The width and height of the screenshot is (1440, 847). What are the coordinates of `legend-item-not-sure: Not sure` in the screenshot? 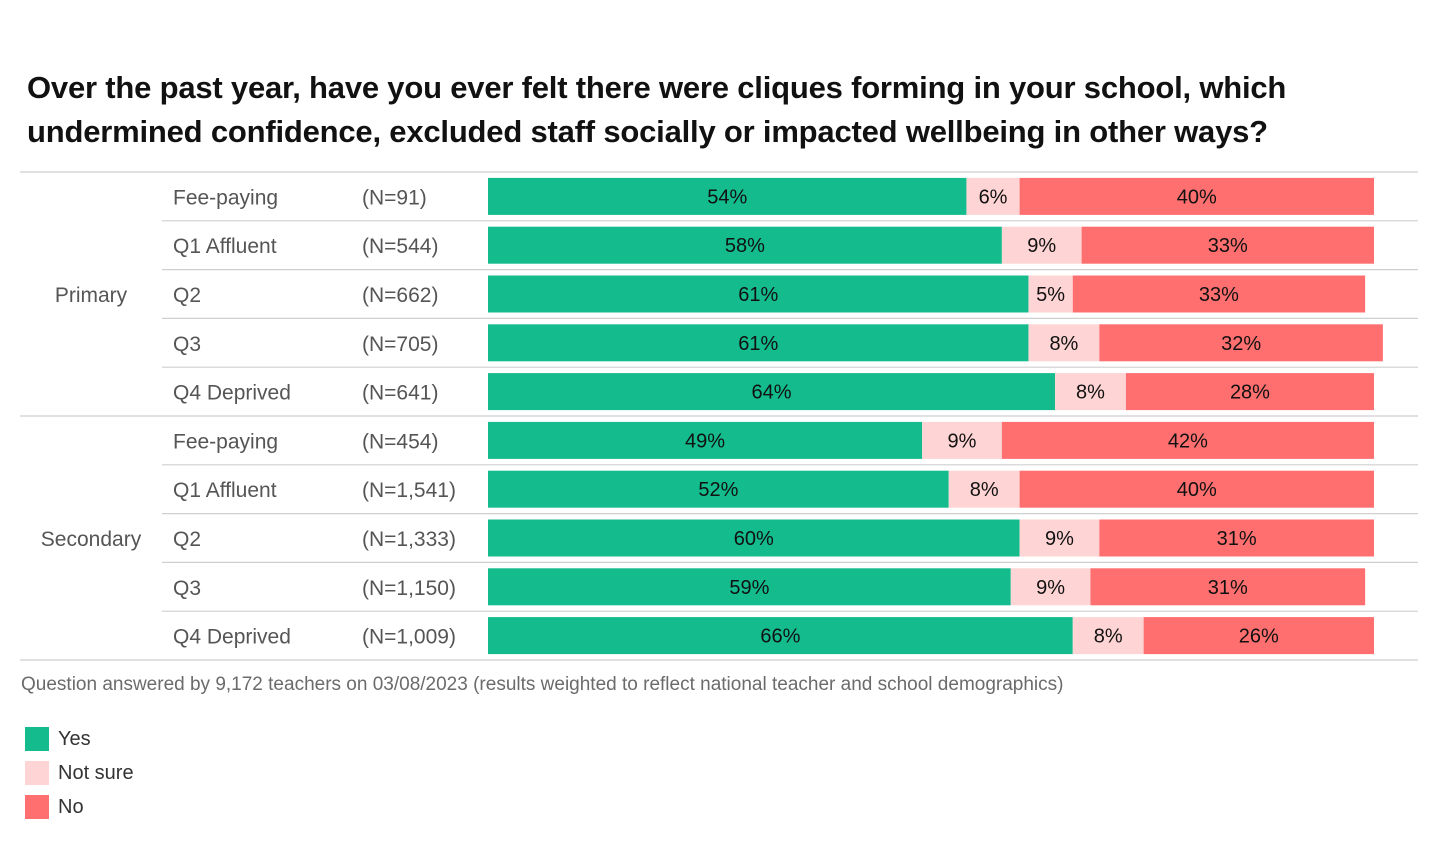 It's located at (79, 773).